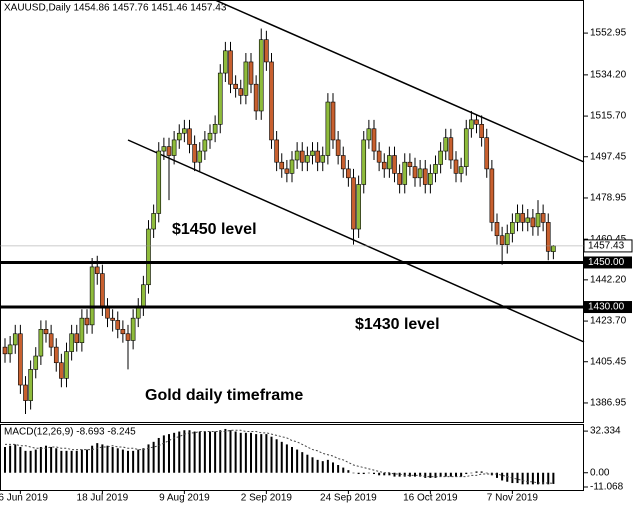 This screenshot has height=507, width=634. What do you see at coordinates (24, 498) in the screenshot?
I see `x-tick-label: 26 Jun 2019` at bounding box center [24, 498].